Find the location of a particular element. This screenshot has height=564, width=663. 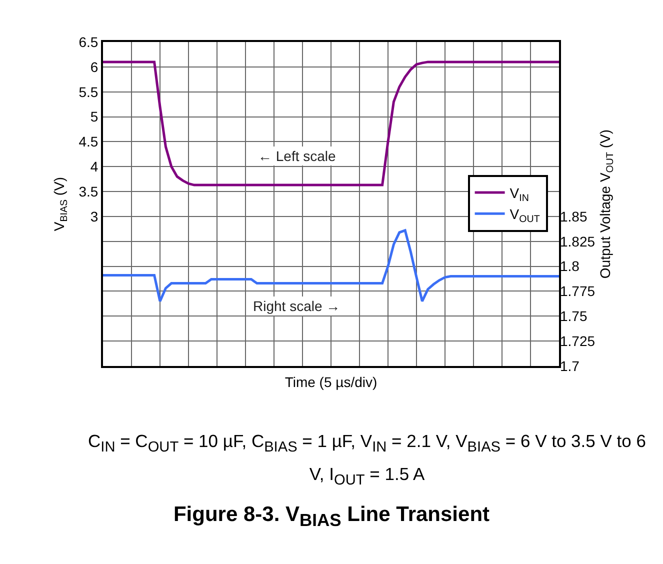

y2-tick-label: 1.75 is located at coordinates (574, 316).